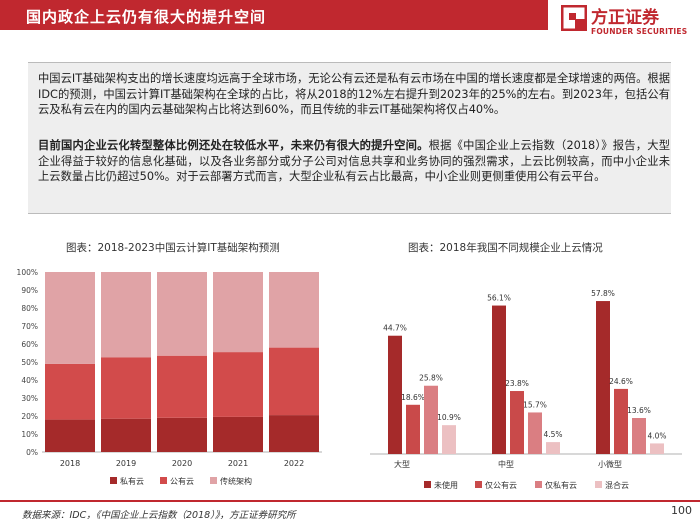 This screenshot has height=525, width=700. I want to click on data-label: 13.6%, so click(639, 410).